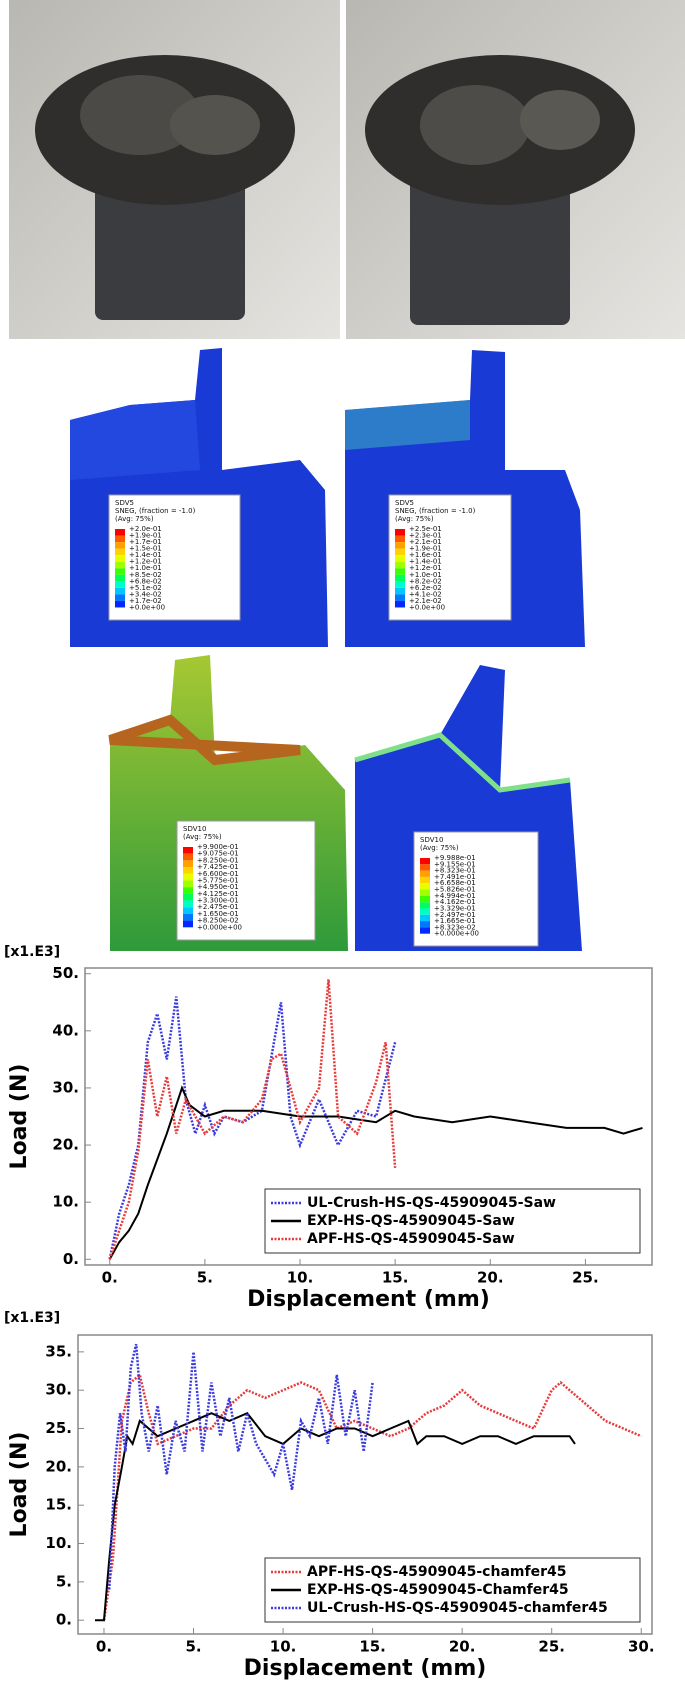  I want to click on legend-value: +4.125e-01, so click(218, 894).